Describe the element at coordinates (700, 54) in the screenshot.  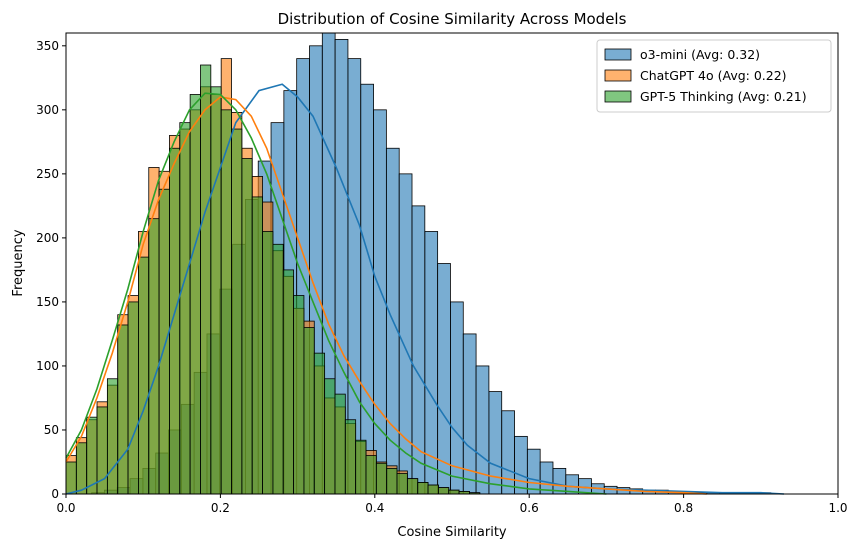
I see `legend-label: o3-mini (Avg: 0.32)` at that location.